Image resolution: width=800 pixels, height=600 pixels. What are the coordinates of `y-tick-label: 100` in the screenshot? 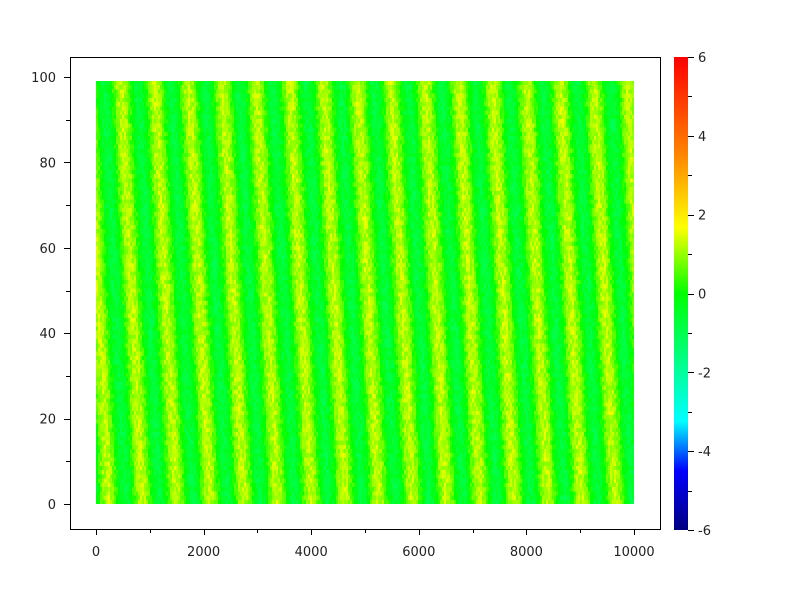 It's located at (43, 78).